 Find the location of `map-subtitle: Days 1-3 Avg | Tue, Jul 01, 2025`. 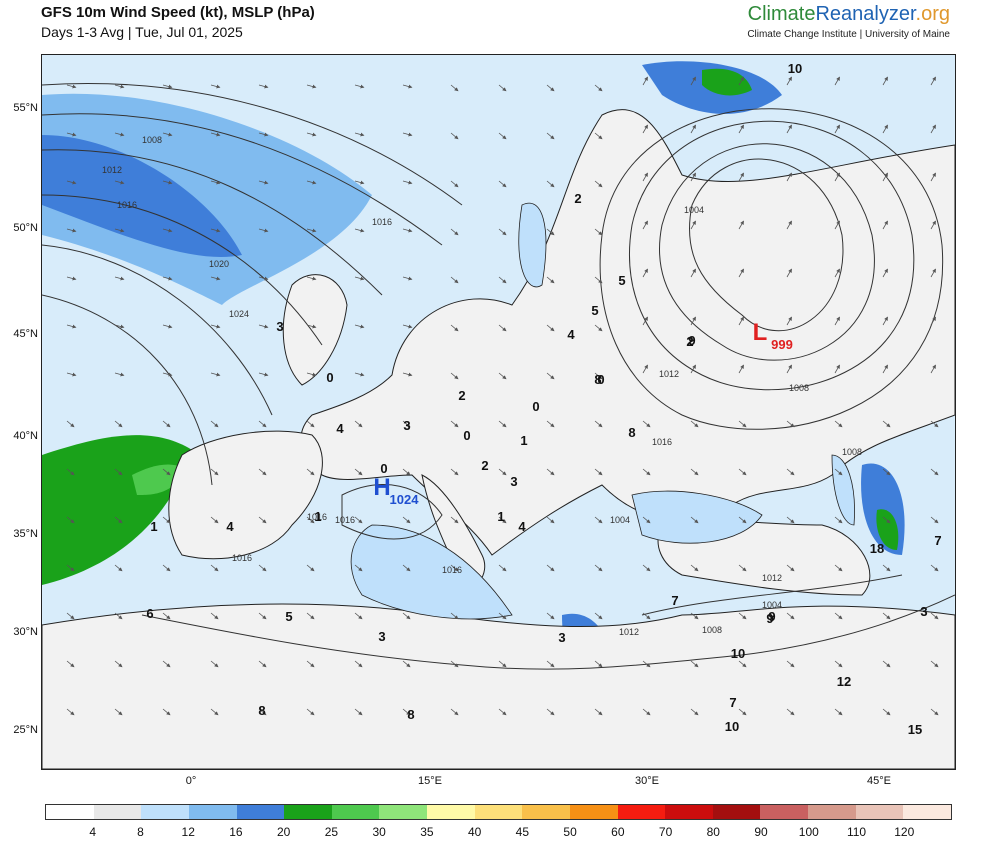

map-subtitle: Days 1-3 Avg | Tue, Jul 01, 2025 is located at coordinates (142, 32).